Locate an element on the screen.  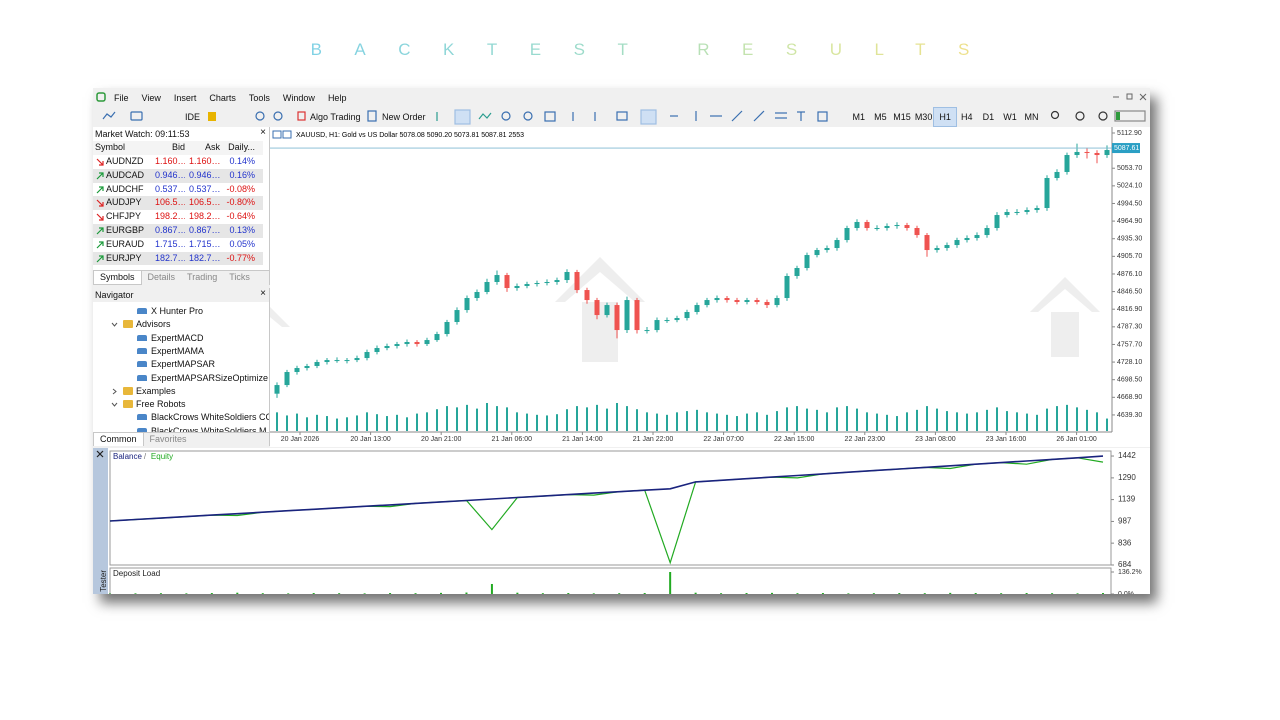
timeframe-button: M30 is located at coordinates (923, 117).